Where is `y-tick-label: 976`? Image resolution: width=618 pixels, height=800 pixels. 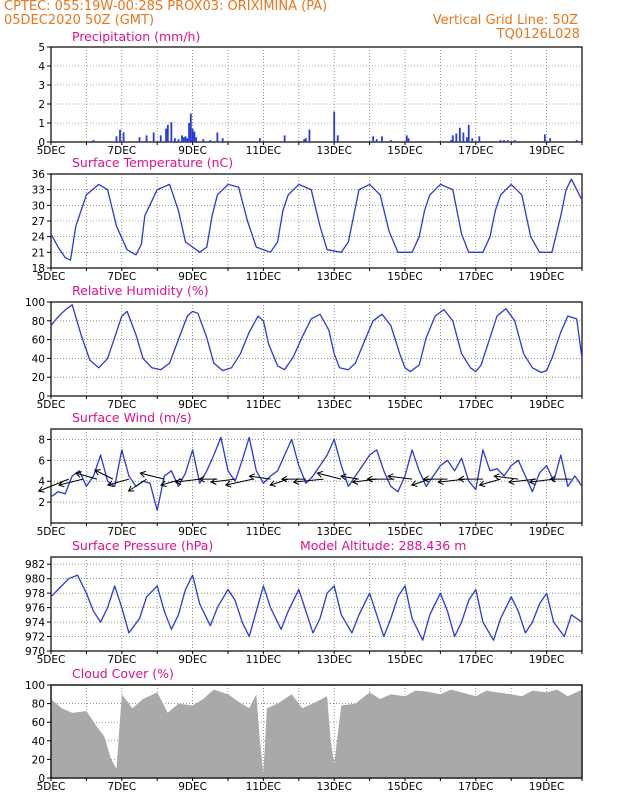
y-tick-label: 976 is located at coordinates (35, 609).